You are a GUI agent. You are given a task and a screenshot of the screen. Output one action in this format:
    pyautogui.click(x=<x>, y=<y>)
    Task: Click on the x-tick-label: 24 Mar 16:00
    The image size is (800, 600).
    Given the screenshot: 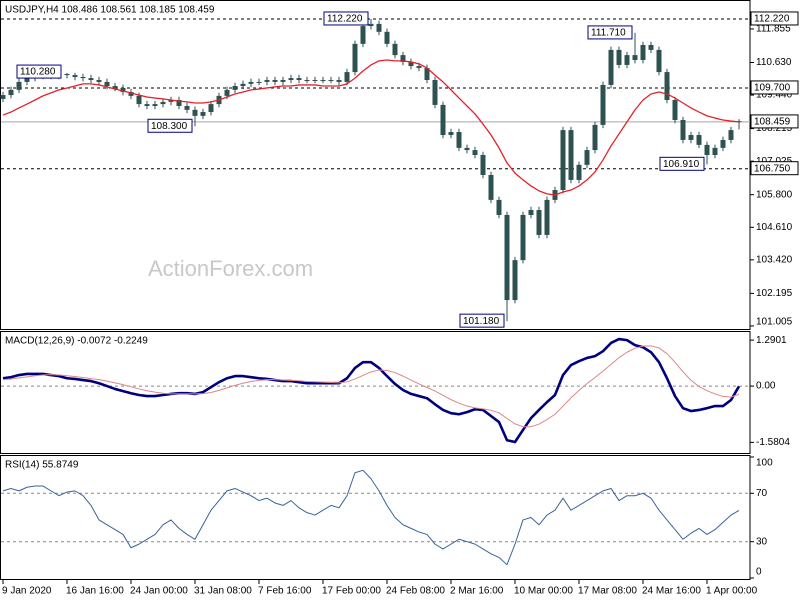 What is the action you would take?
    pyautogui.click(x=671, y=591)
    